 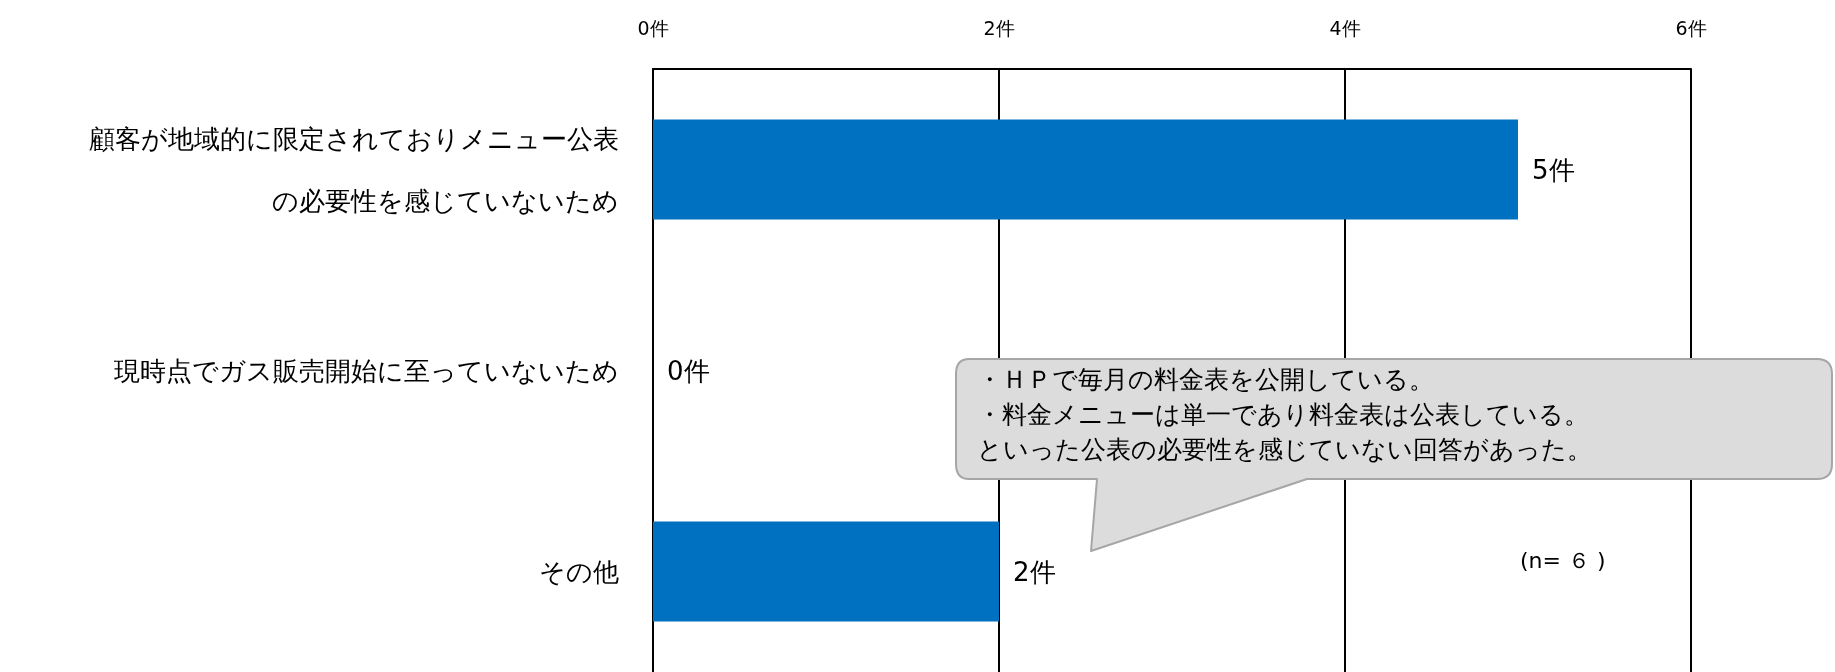 I want to click on annotation: (n= ６ ), so click(x=1563, y=561).